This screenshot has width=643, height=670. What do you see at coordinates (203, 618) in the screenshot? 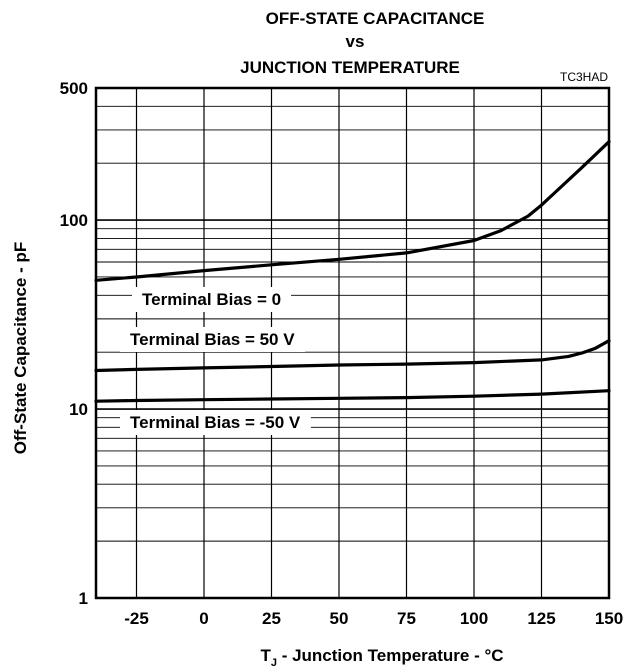
I see `x-tick-label: 0` at bounding box center [203, 618].